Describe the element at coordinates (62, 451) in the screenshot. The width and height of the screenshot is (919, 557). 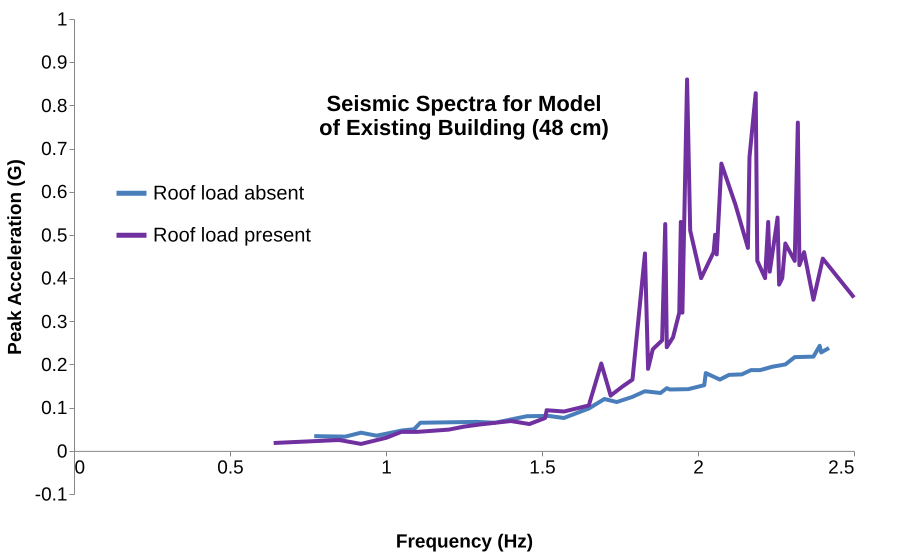
I see `y-tick-label: 0` at that location.